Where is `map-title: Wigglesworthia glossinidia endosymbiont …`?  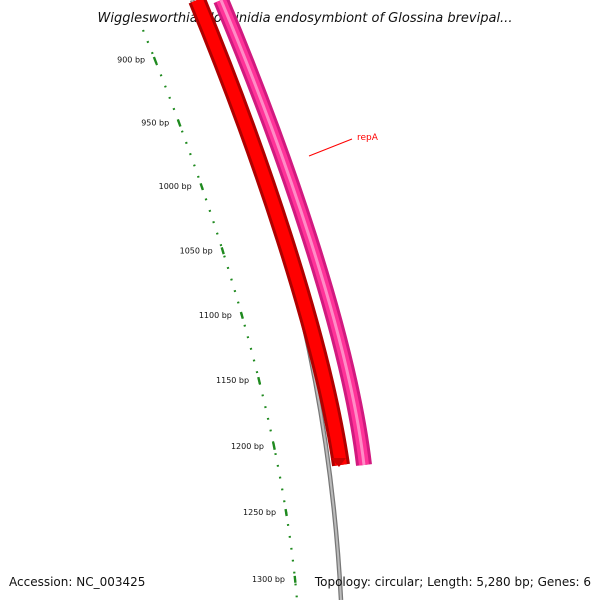 map-title: Wigglesworthia glossinidia endosymbiont … is located at coordinates (305, 18).